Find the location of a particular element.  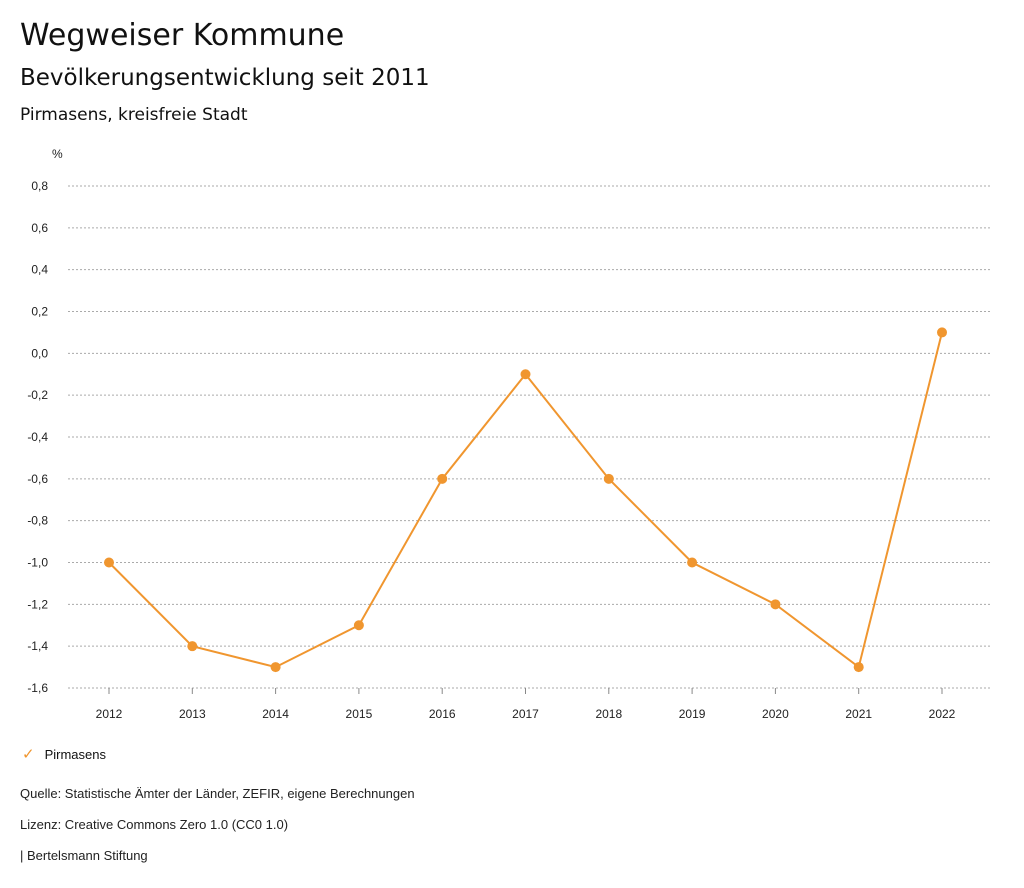

y-tick-label: 0,4 is located at coordinates (39, 270).